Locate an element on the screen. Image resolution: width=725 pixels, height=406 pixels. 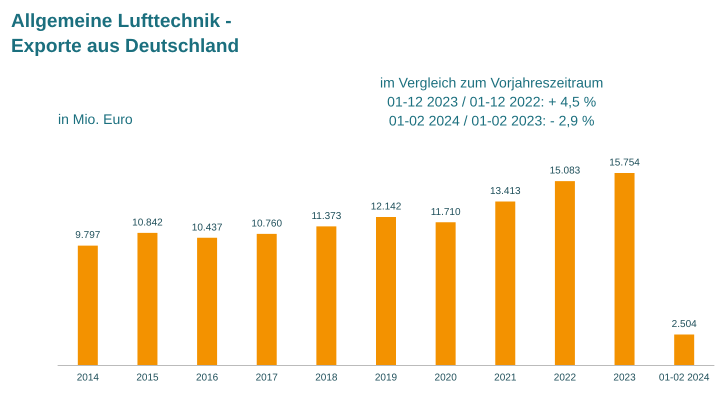
x-tick-label: 2019 is located at coordinates (386, 378).